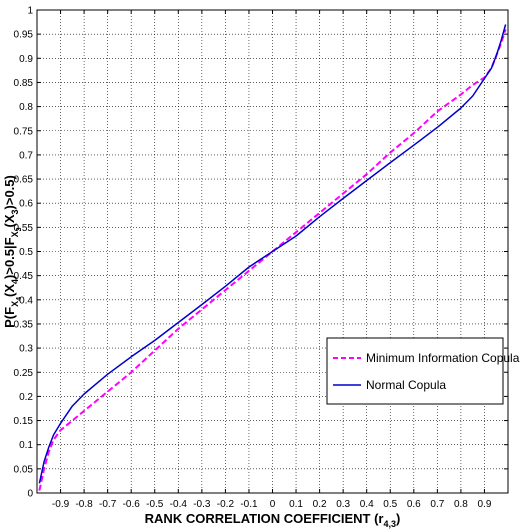  Describe the element at coordinates (26, 300) in the screenshot. I see `y-tick-label: 0.4` at that location.